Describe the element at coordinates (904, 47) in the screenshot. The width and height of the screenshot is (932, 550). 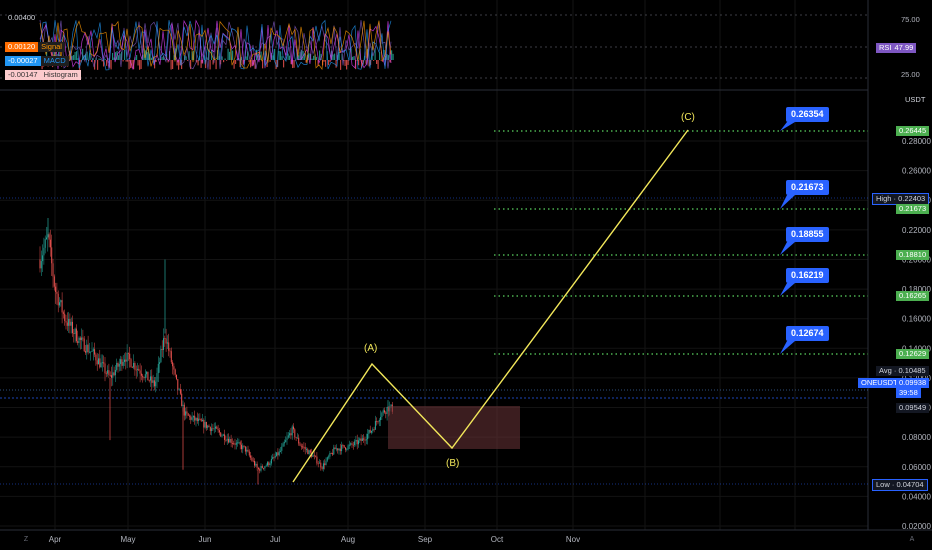
I see `rsi-value: 47.99` at that location.